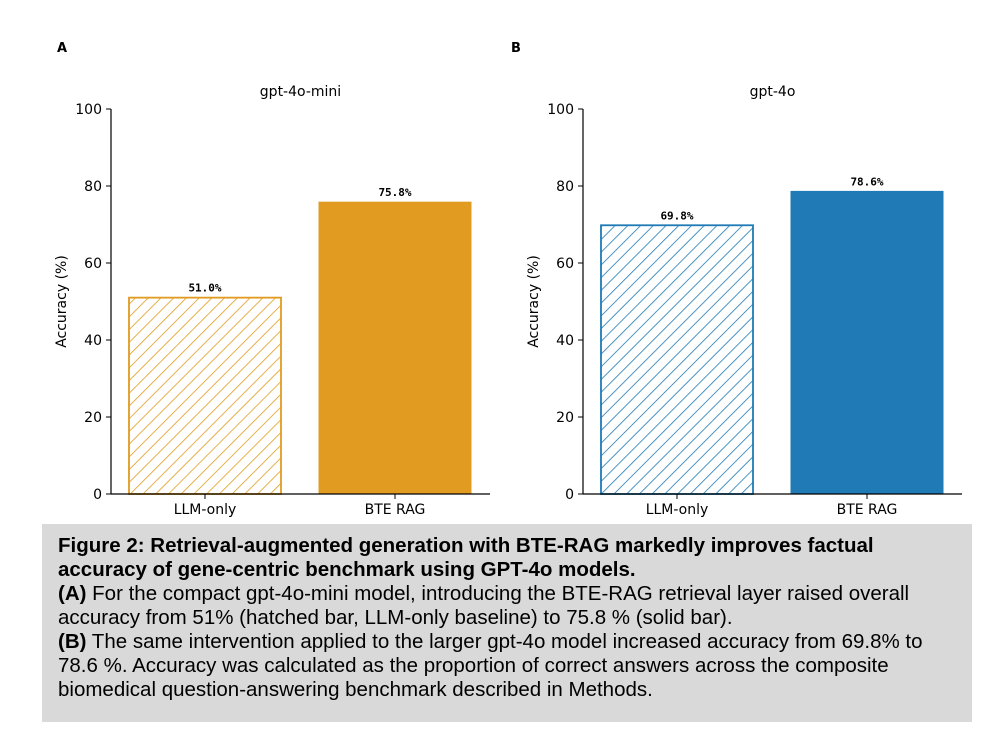 The width and height of the screenshot is (1000, 756). I want to click on chart-title: gpt-4o, so click(773, 92).